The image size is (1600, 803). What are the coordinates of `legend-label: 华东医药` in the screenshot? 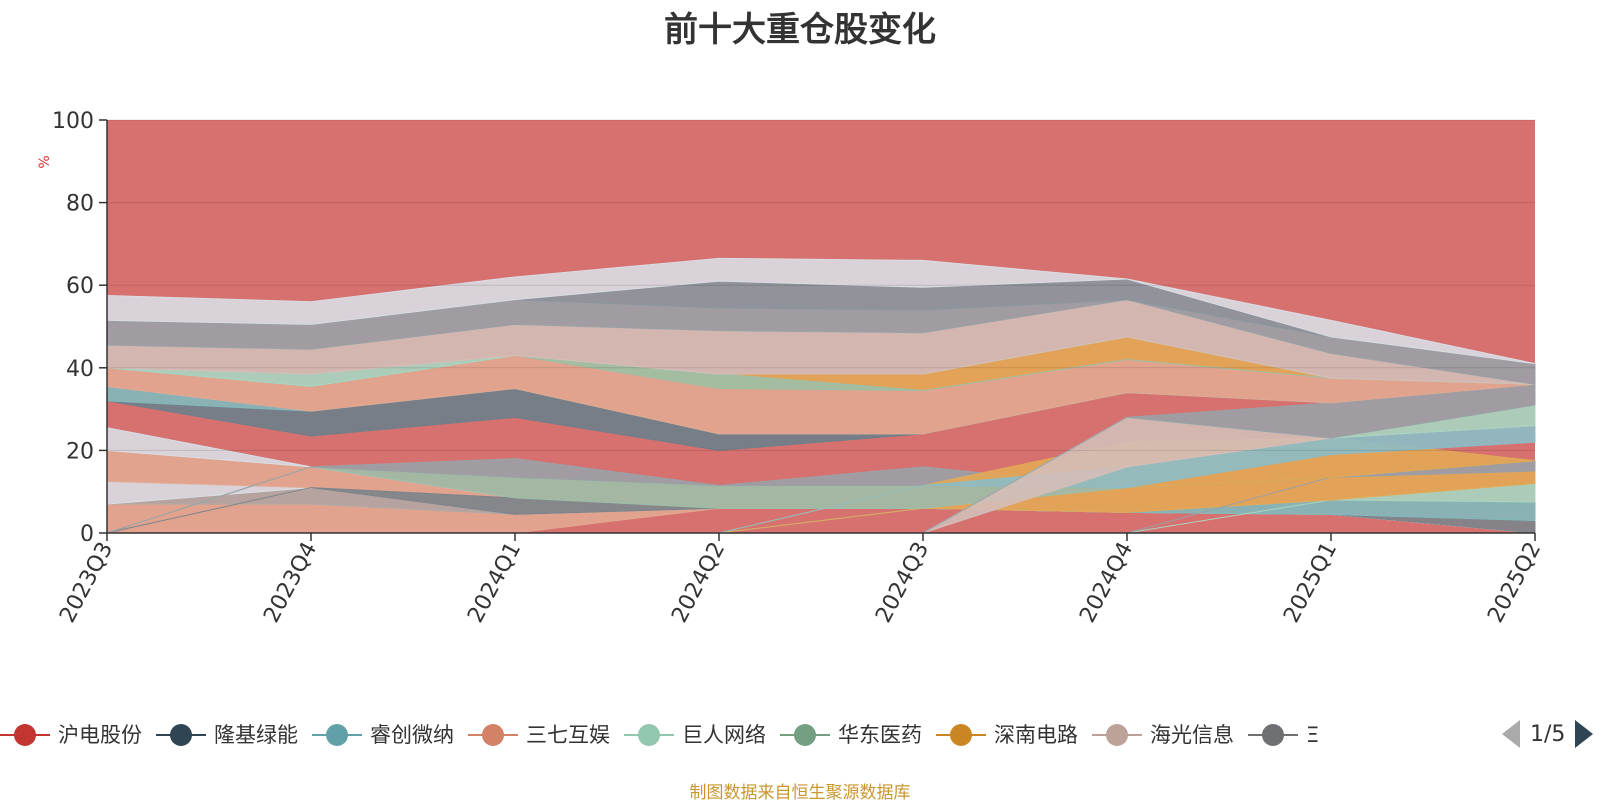 It's located at (880, 734).